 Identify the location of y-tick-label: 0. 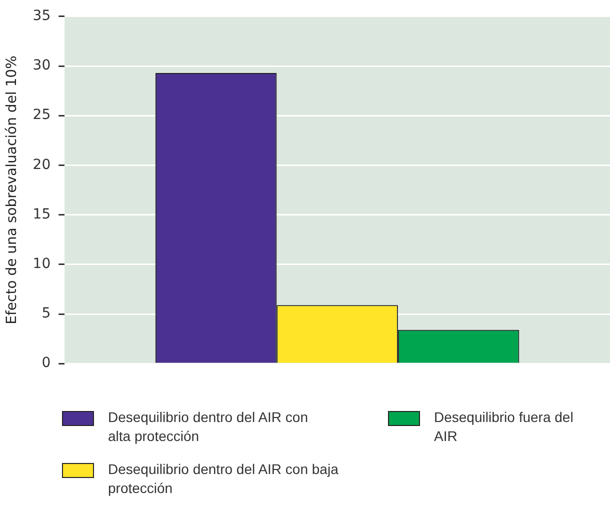
(46, 363).